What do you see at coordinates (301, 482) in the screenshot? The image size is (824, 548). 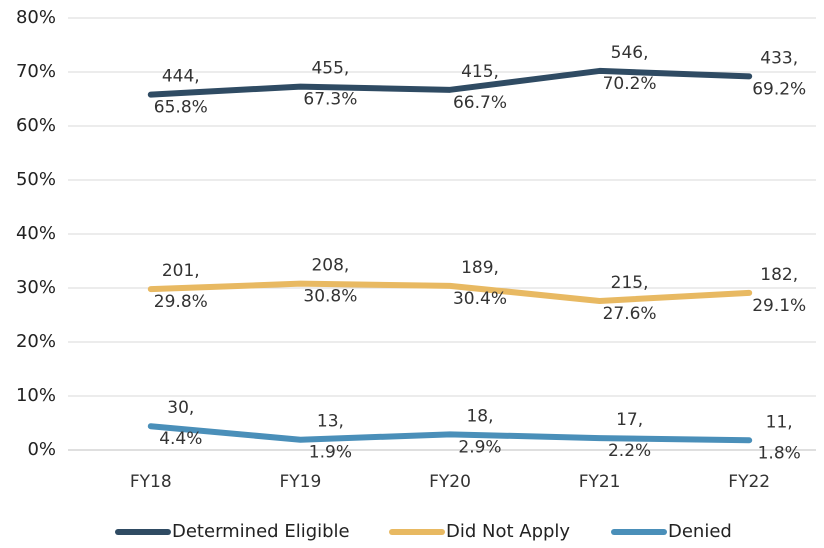 I see `x-tick-label: FY19` at bounding box center [301, 482].